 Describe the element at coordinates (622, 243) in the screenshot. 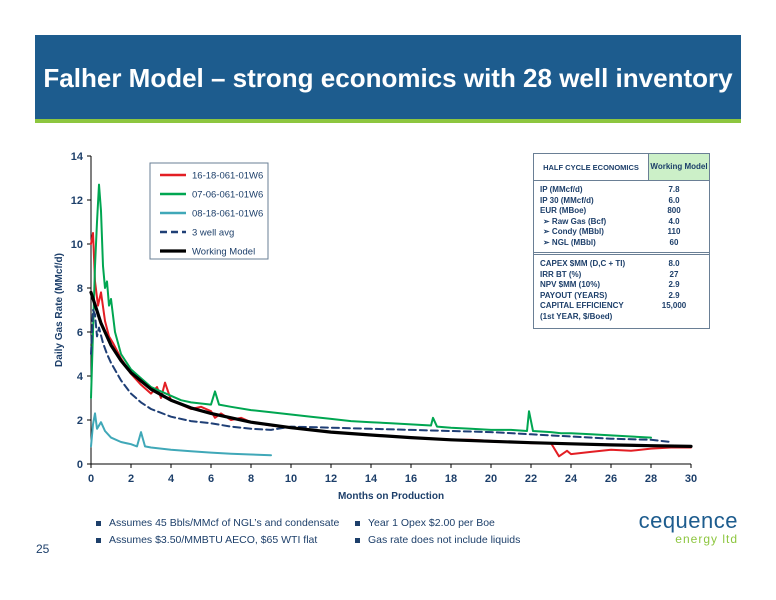

I see `economics-row: ➢ NGL (MBbl) 60` at that location.